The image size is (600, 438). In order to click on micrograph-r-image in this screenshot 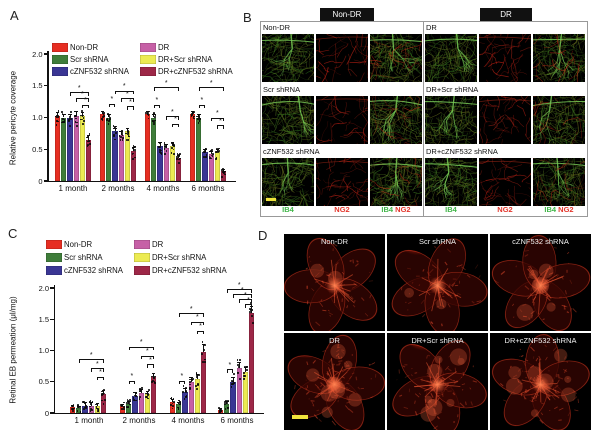, I will do `click(342, 58)`.